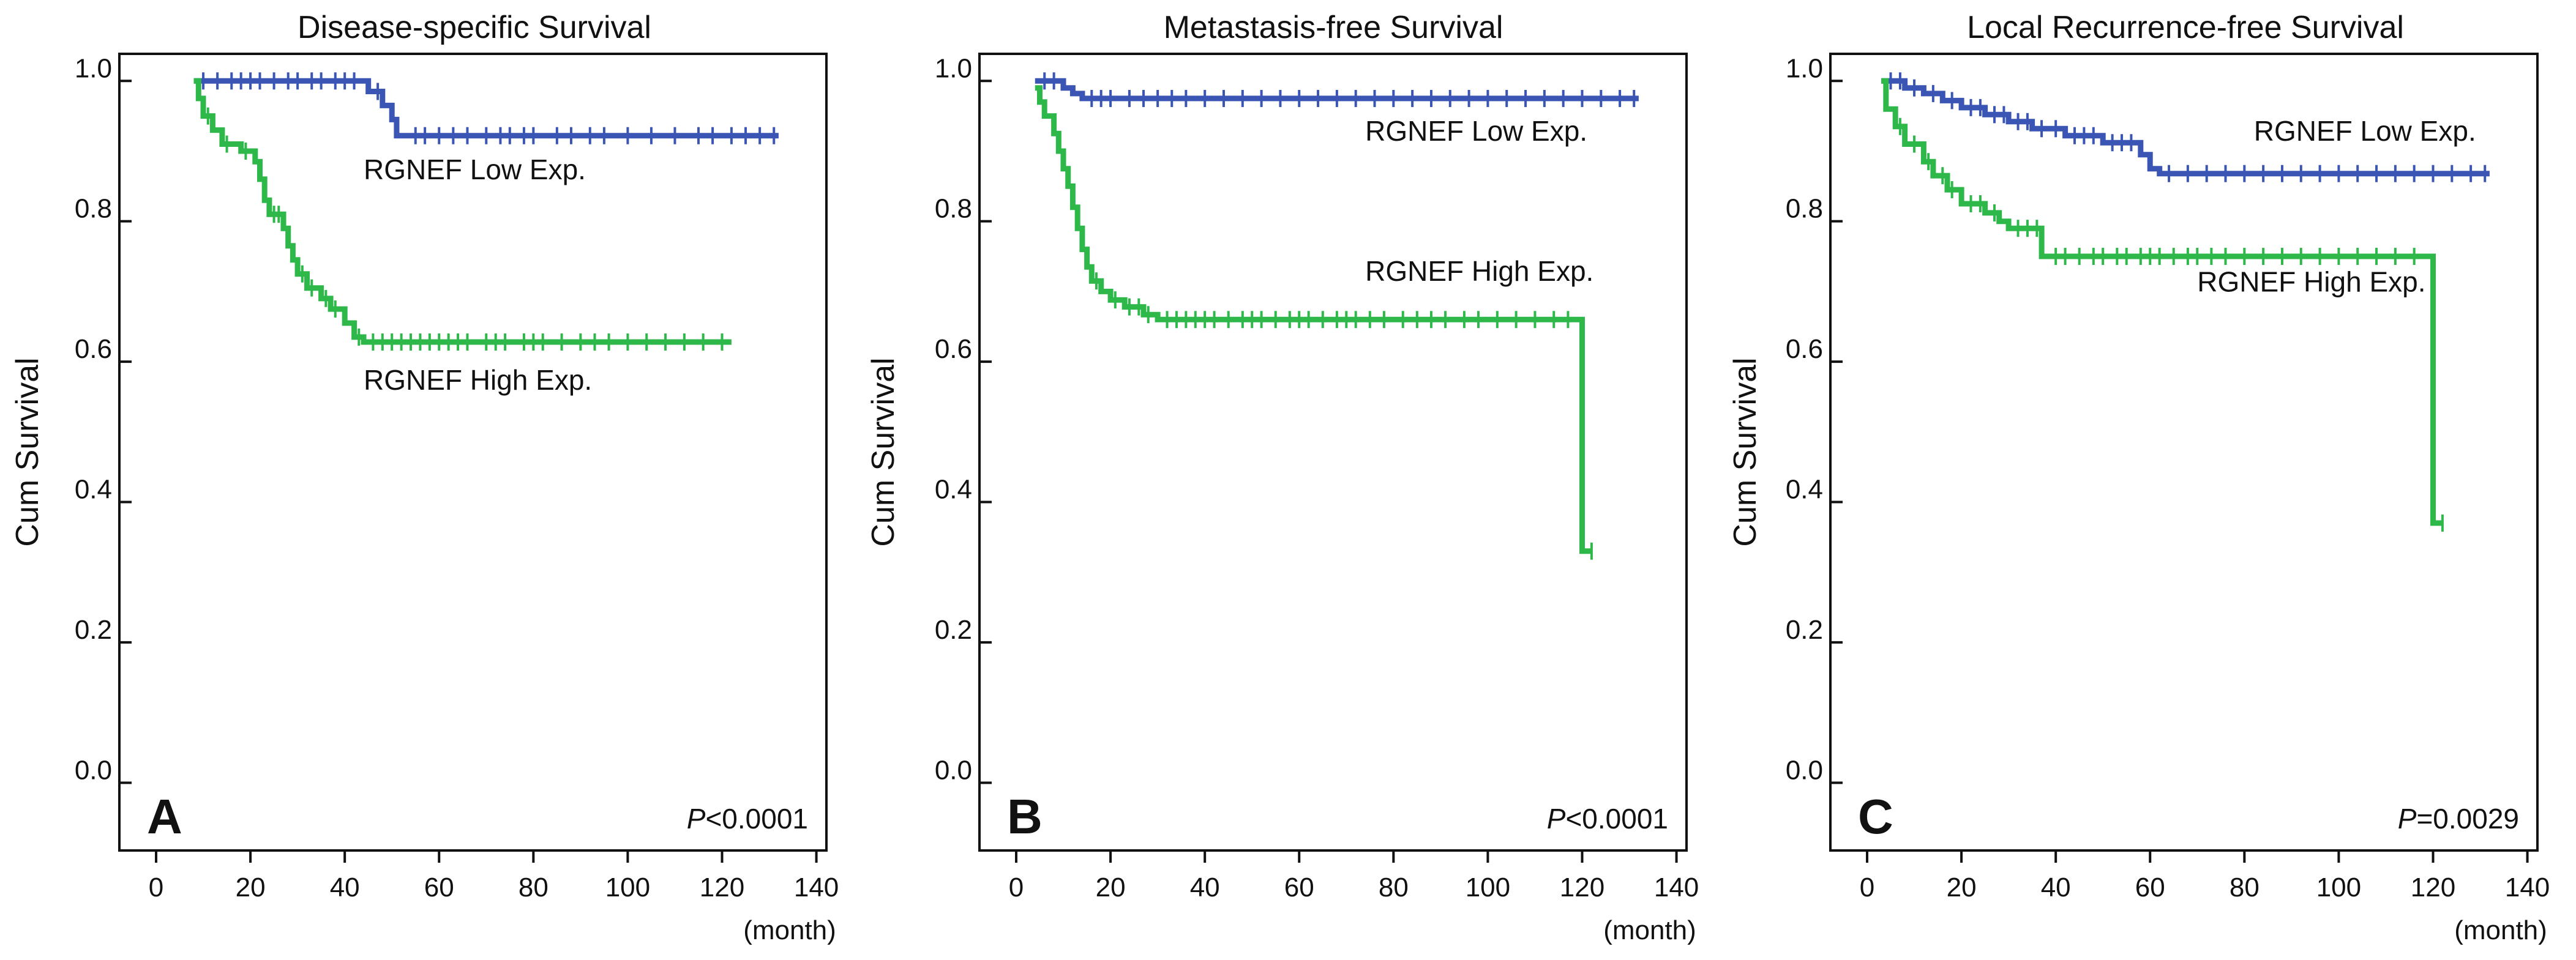  I want to click on chart-title-a: Disease-specific Survival, so click(475, 27).